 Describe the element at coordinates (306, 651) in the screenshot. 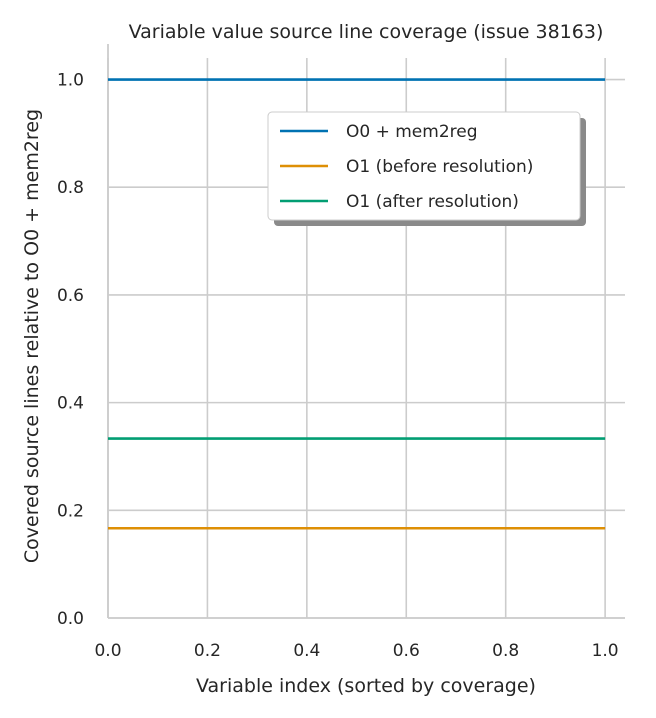

I see `x-tick-label: 0.4` at that location.